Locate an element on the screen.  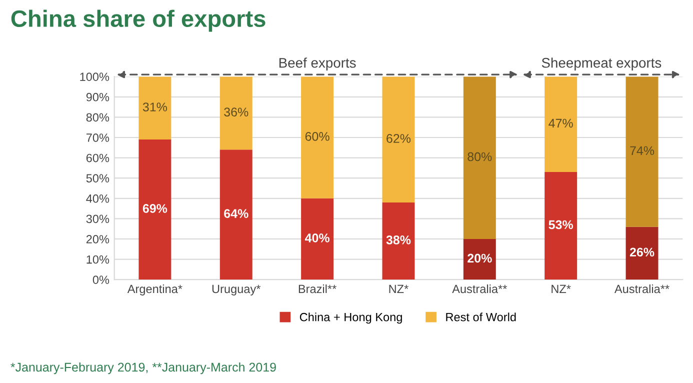
data-label: 62% is located at coordinates (398, 138).